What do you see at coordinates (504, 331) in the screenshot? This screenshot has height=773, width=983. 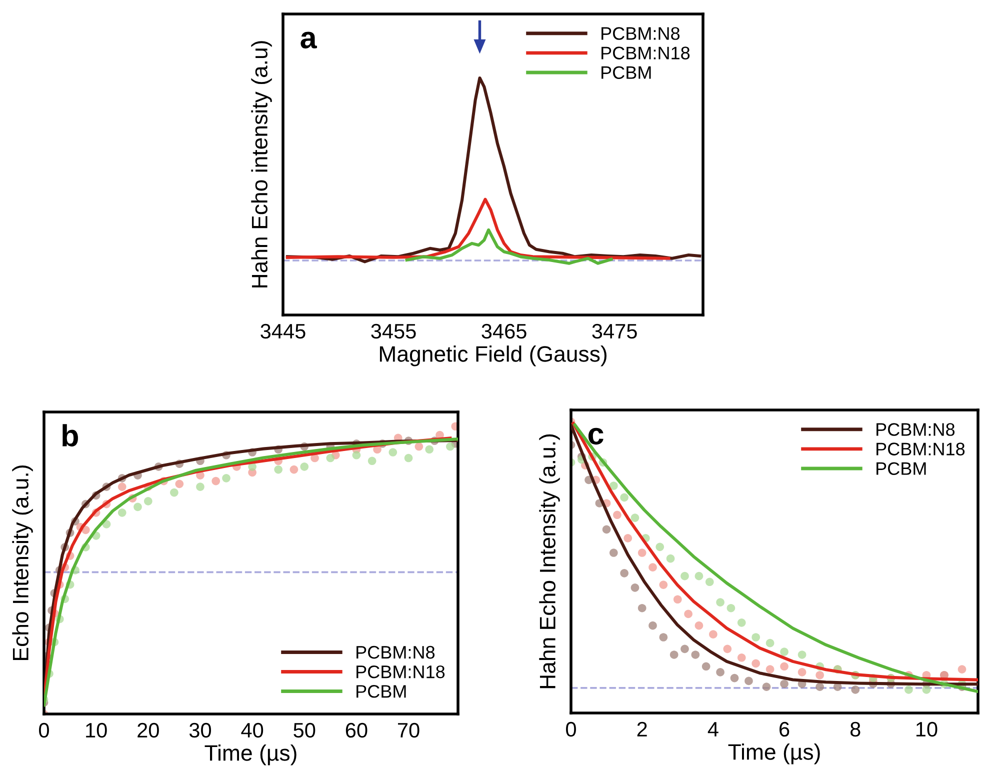 I see `x-tick-label: 3465` at bounding box center [504, 331].